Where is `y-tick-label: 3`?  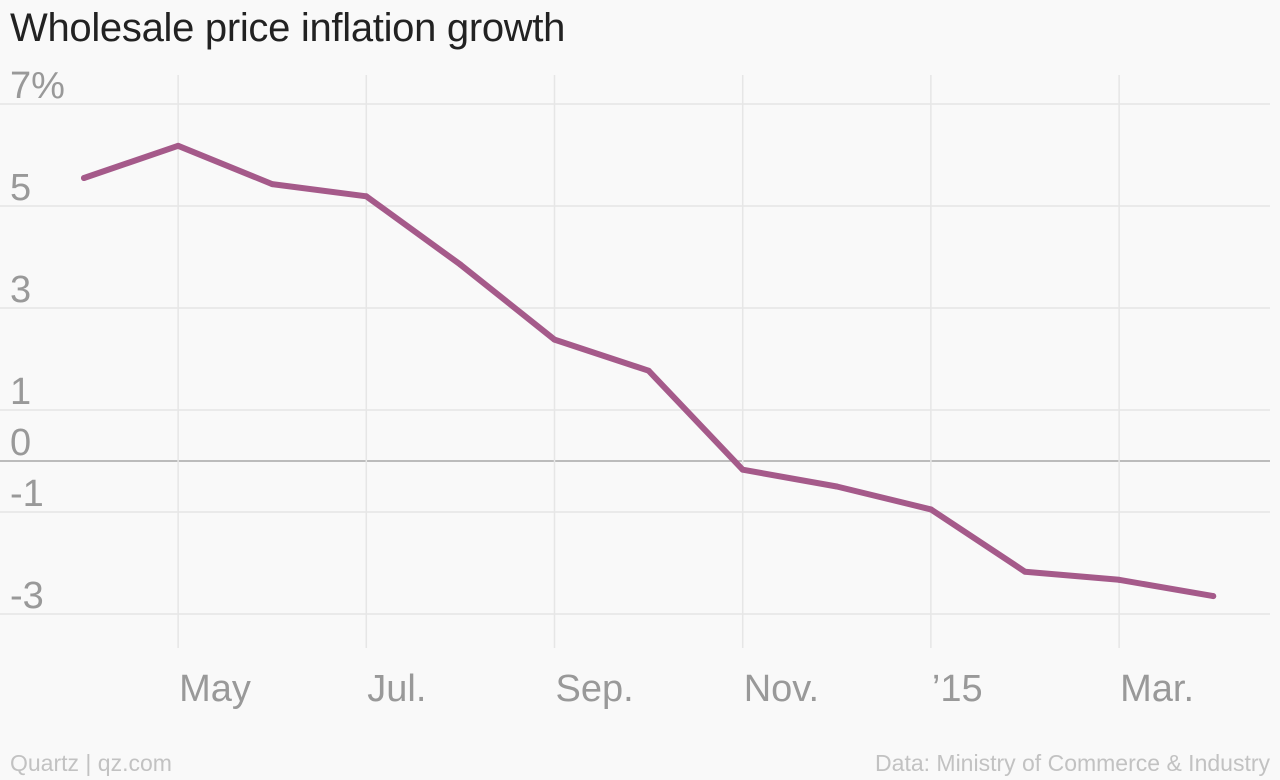
y-tick-label: 3 is located at coordinates (20, 290).